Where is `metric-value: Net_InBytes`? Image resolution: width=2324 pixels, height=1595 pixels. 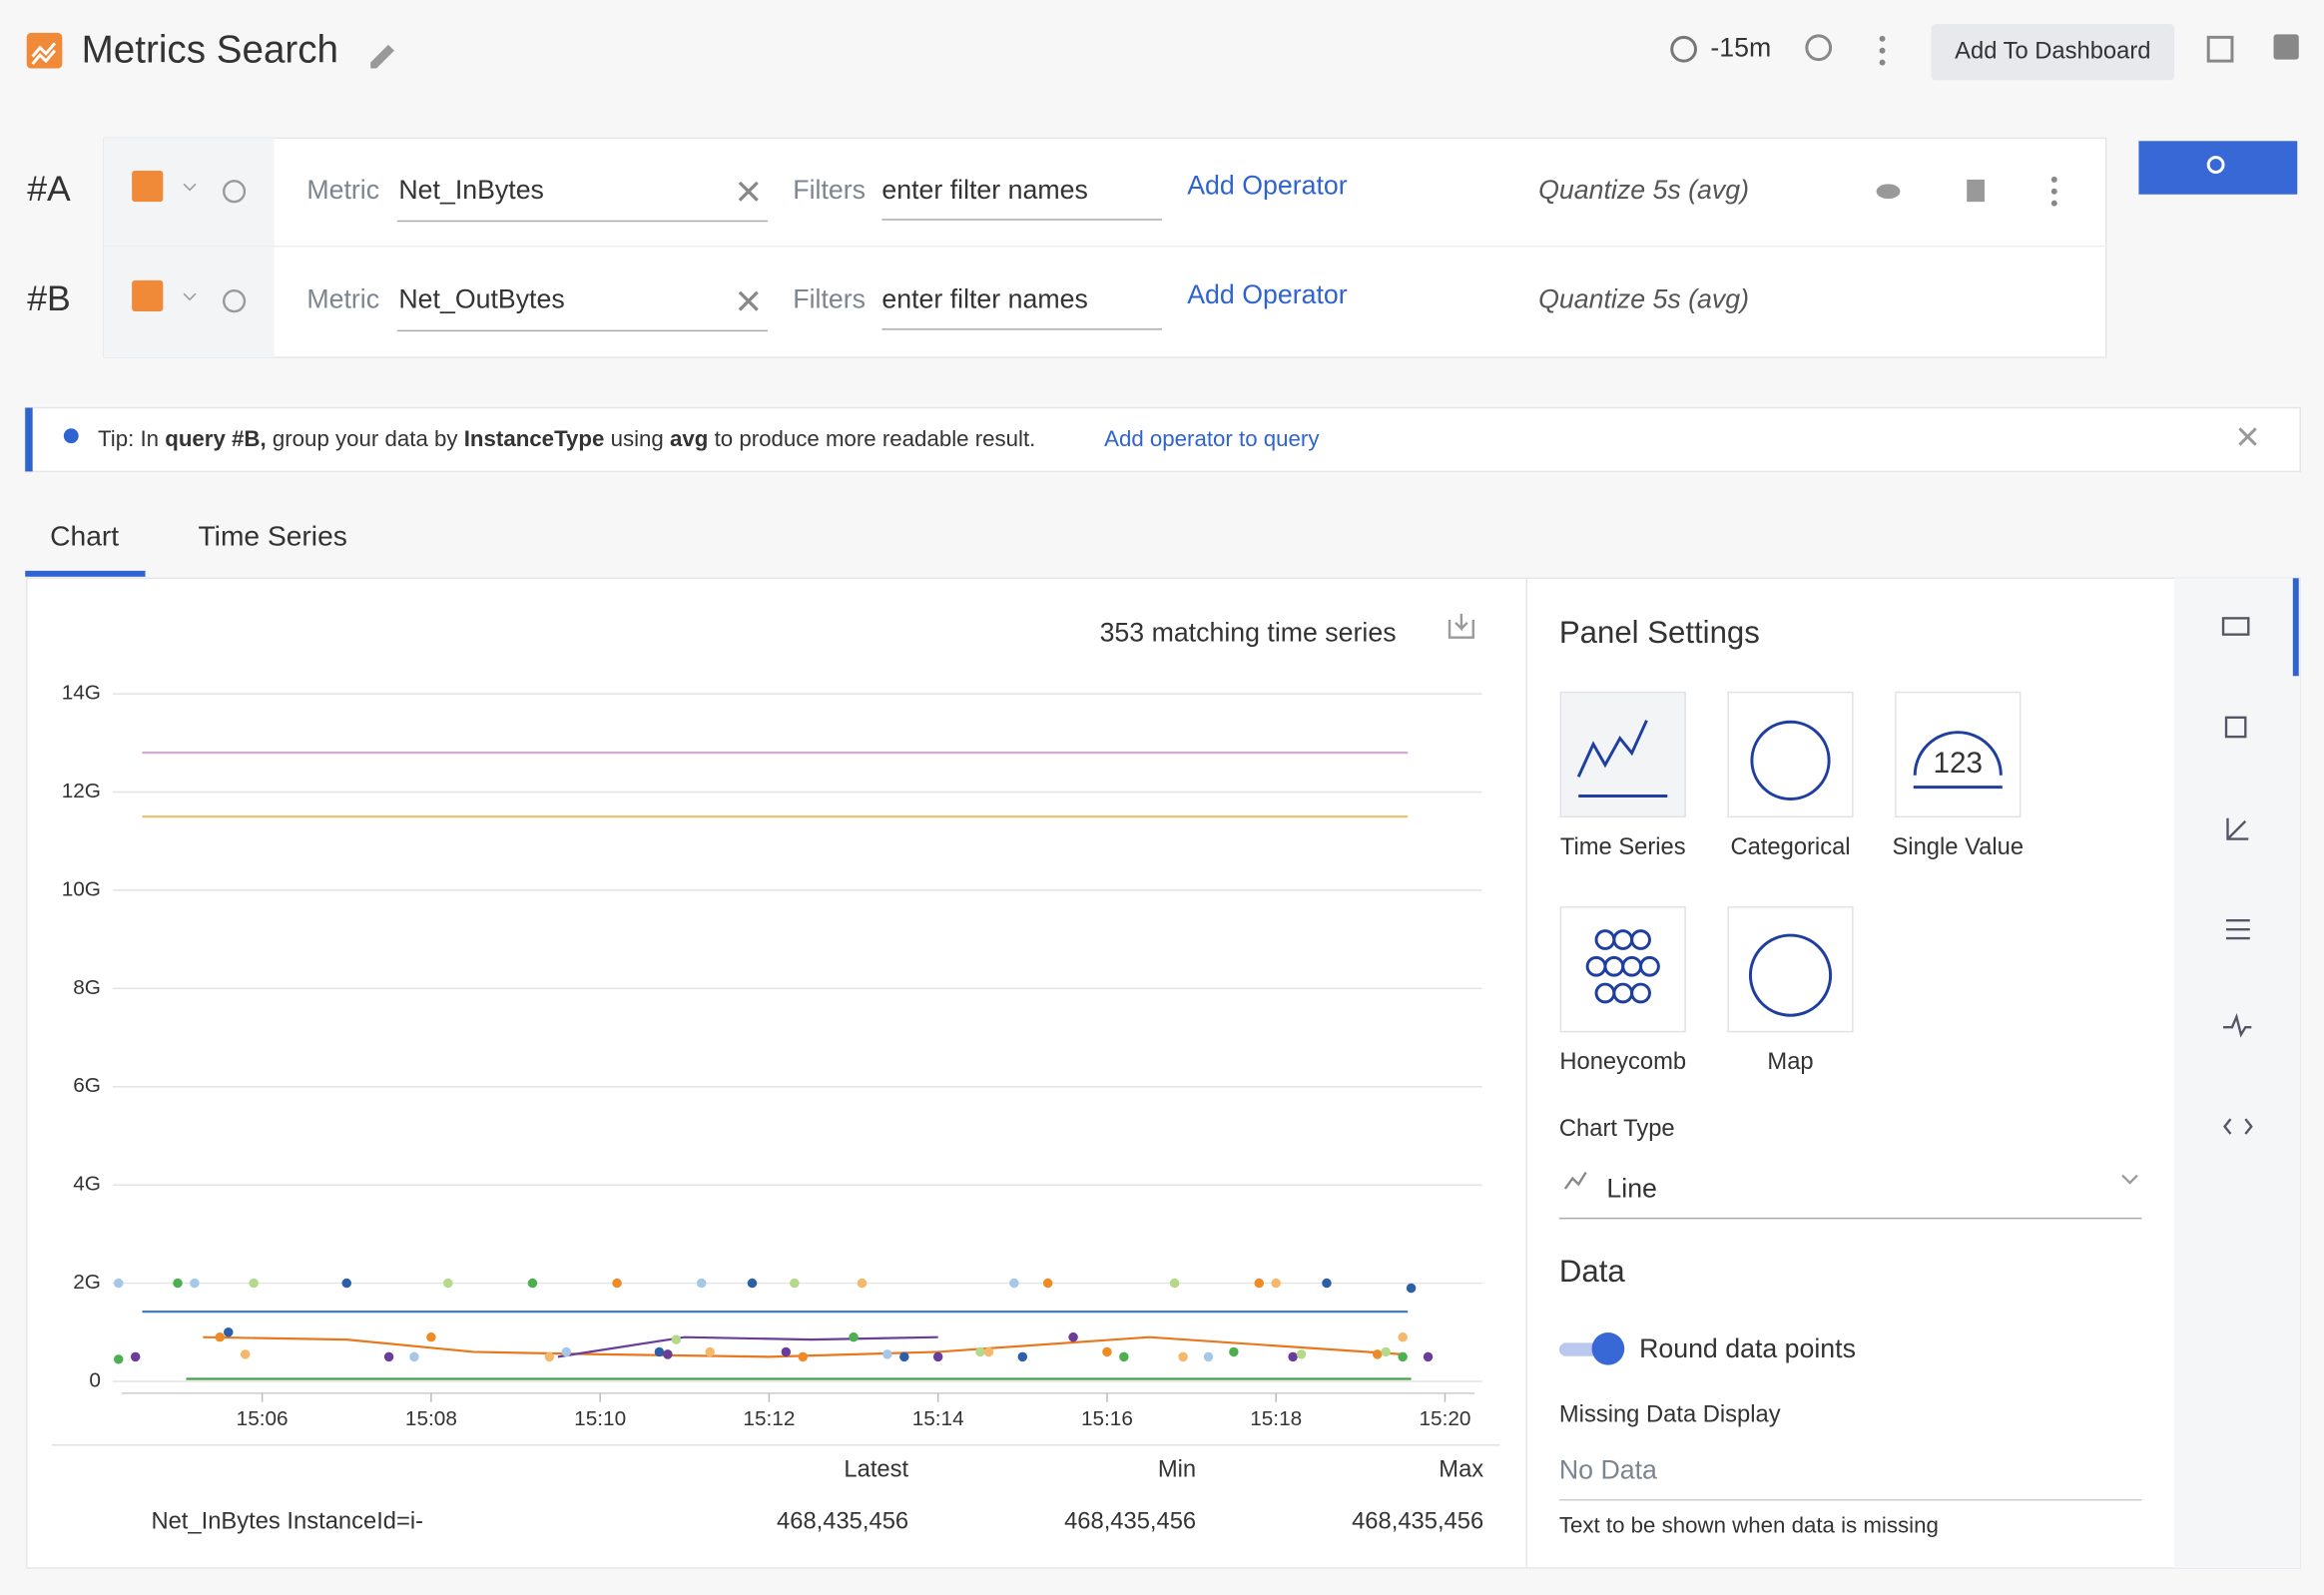 metric-value: Net_InBytes is located at coordinates (471, 190).